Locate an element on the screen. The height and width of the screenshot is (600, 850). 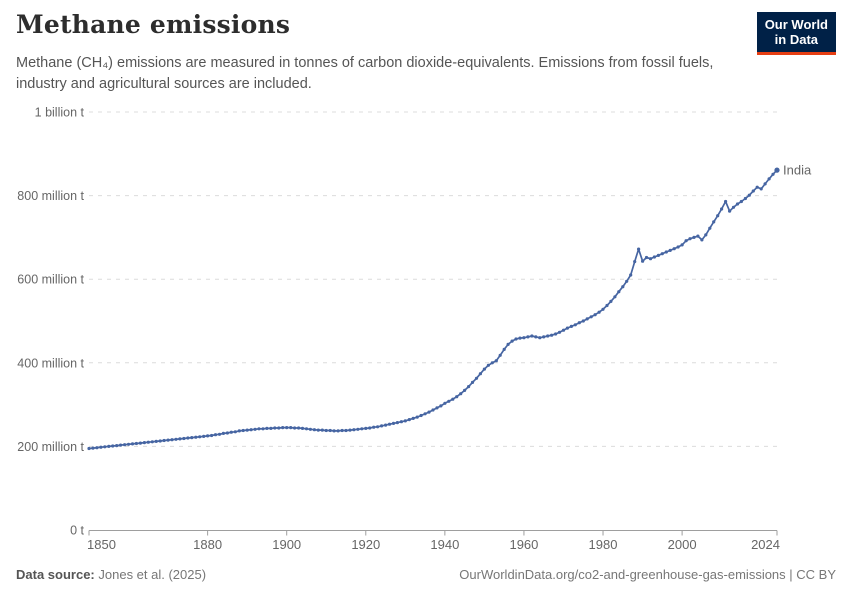
series-label-india: India is located at coordinates (797, 170).